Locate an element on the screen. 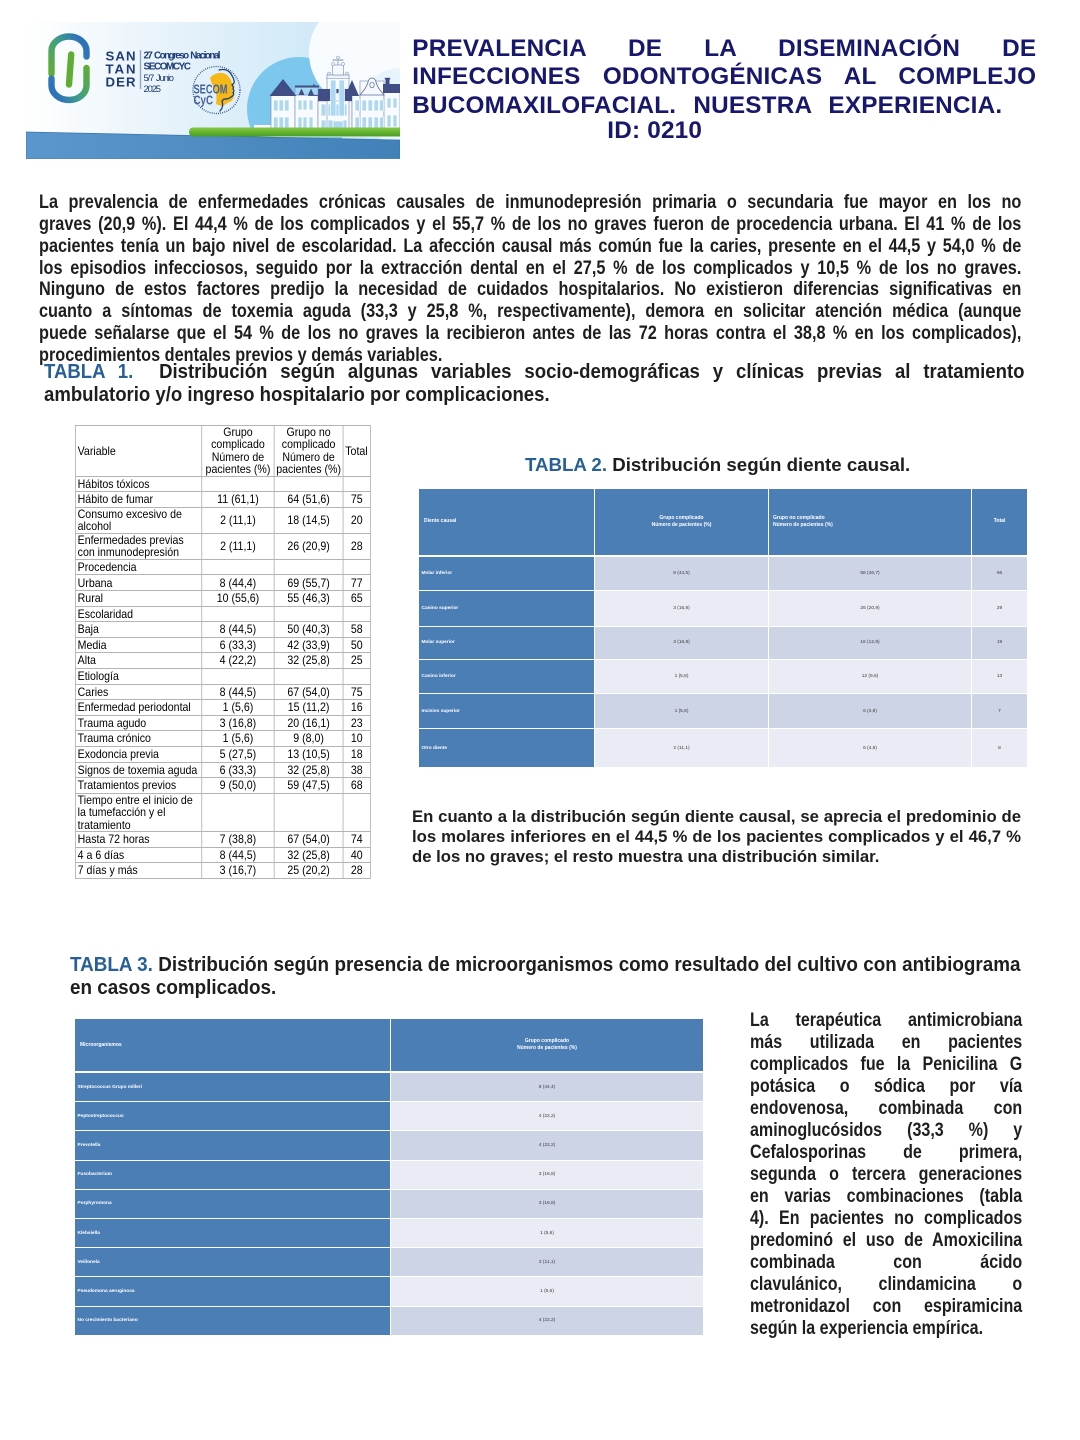  svg-text: 2025 is located at coordinates (153, 88).